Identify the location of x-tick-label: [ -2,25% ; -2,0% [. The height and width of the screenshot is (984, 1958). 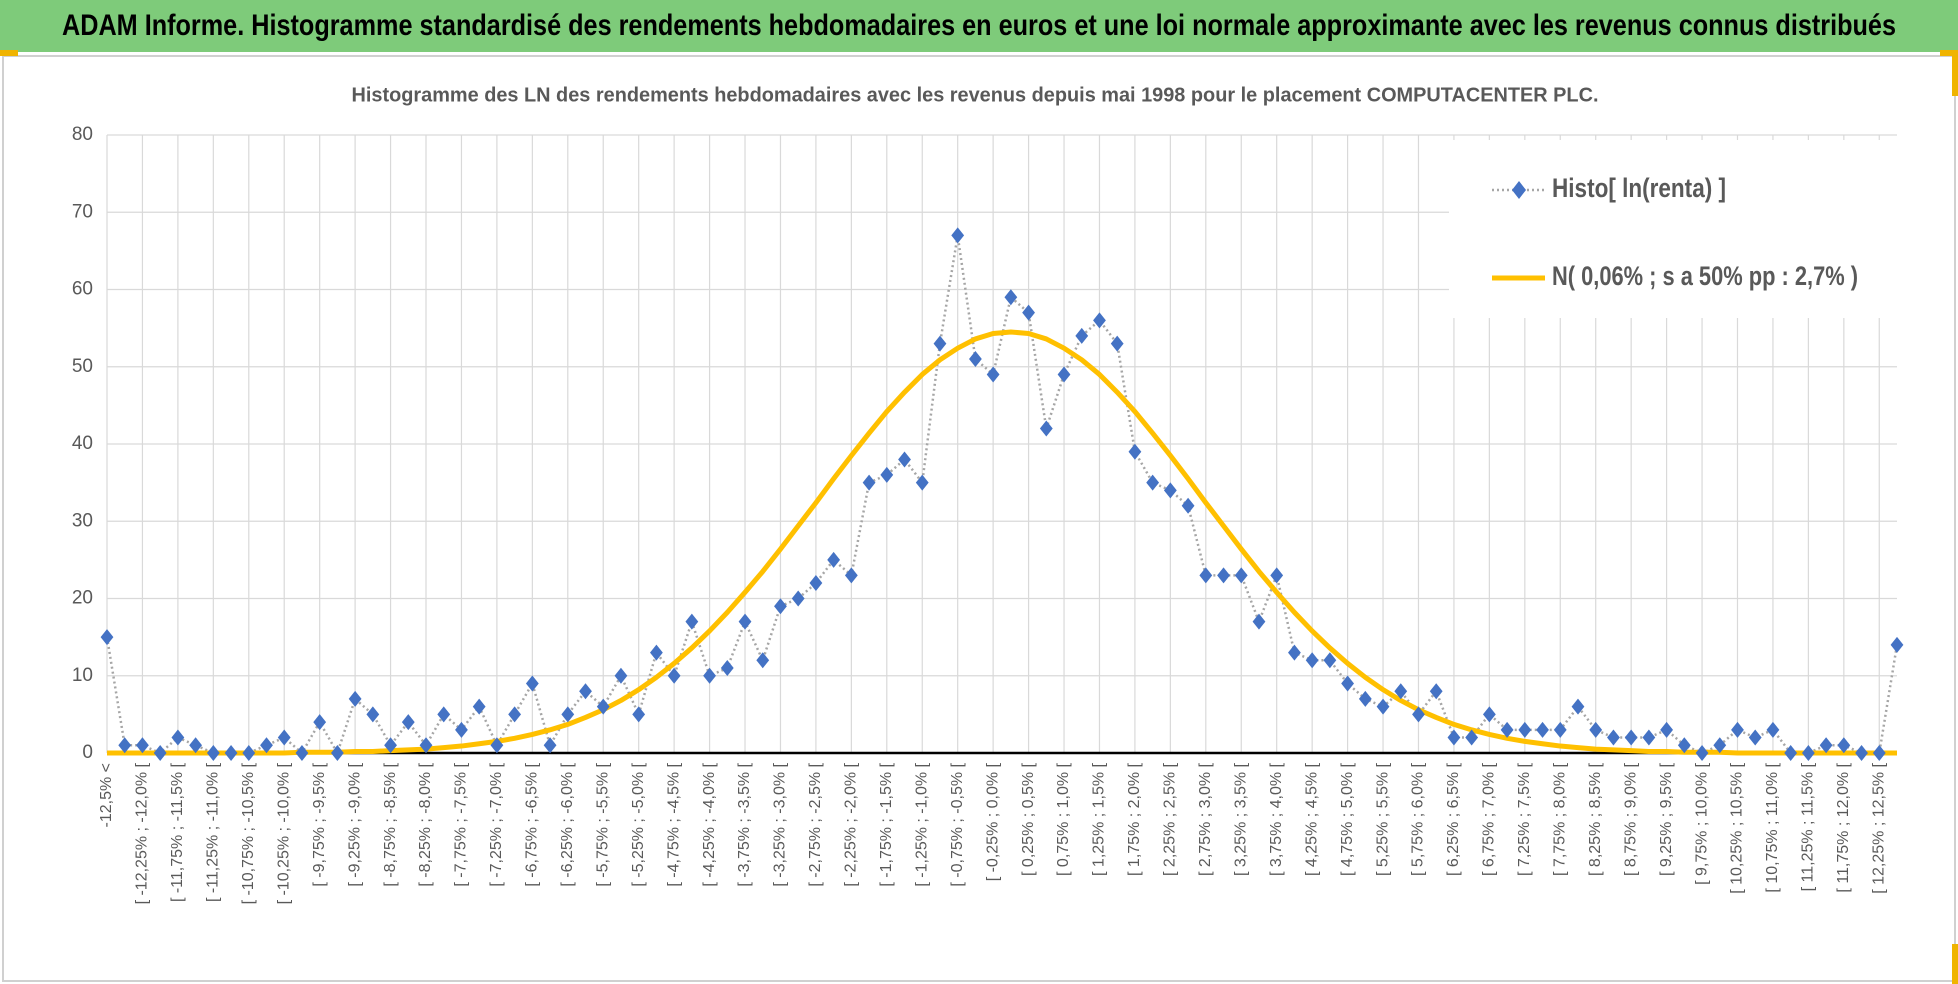
(851, 824).